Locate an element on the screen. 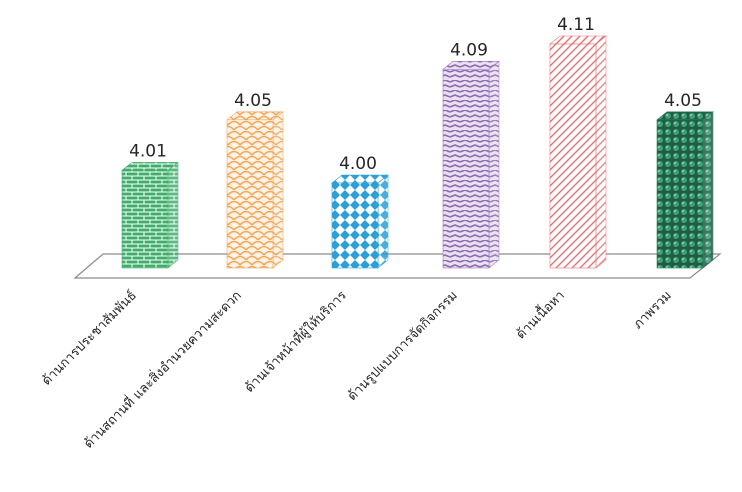 Image resolution: width=742 pixels, height=492 pixels. category-label: ด้านเจ้าหน้าที่ผู้ให้บริการ is located at coordinates (295, 341).